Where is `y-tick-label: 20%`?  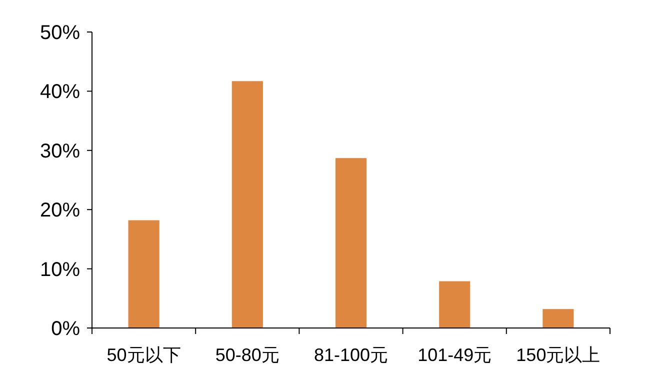
y-tick-label: 20% is located at coordinates (60, 211).